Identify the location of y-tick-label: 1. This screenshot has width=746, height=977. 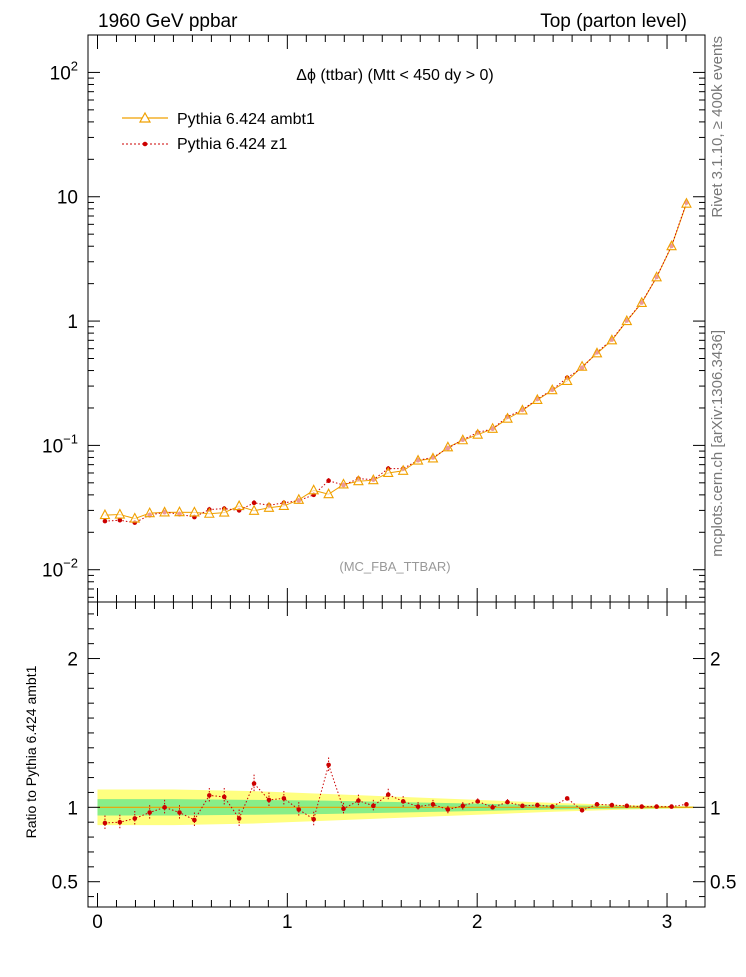
(72, 322).